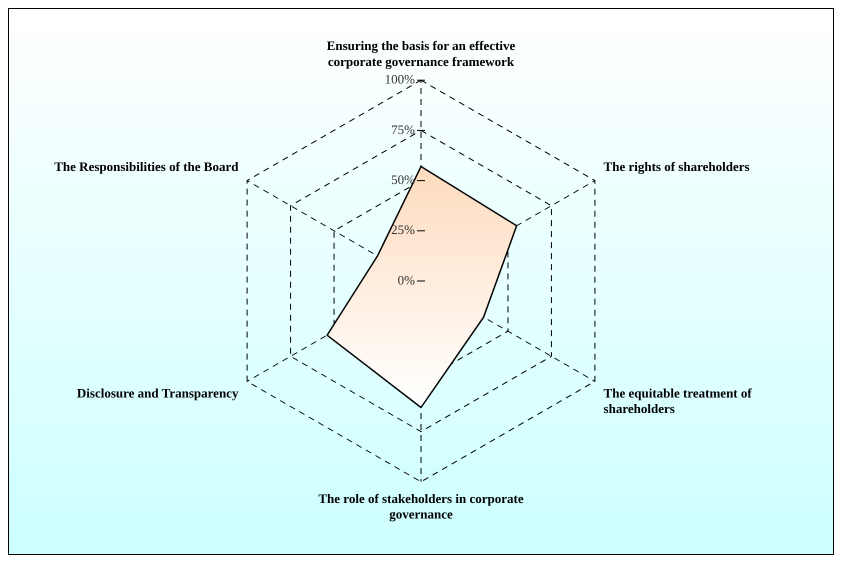 The width and height of the screenshot is (844, 565). I want to click on spoke-label: Disclosure and Transparency, so click(157, 393).